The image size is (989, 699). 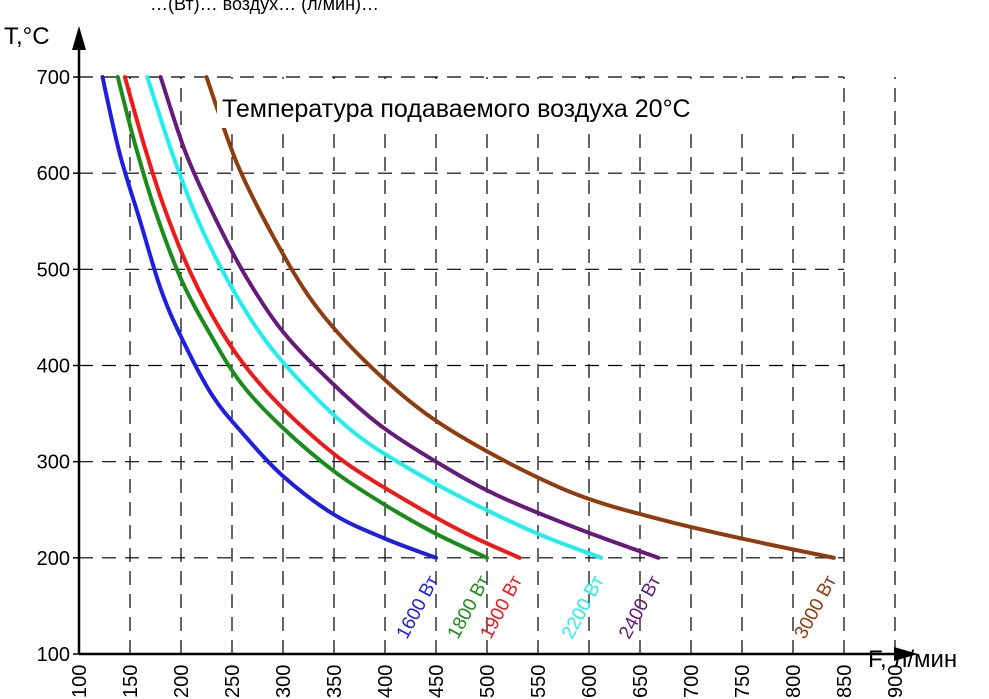 I want to click on y-tick-label-500: 500, so click(x=53, y=270).